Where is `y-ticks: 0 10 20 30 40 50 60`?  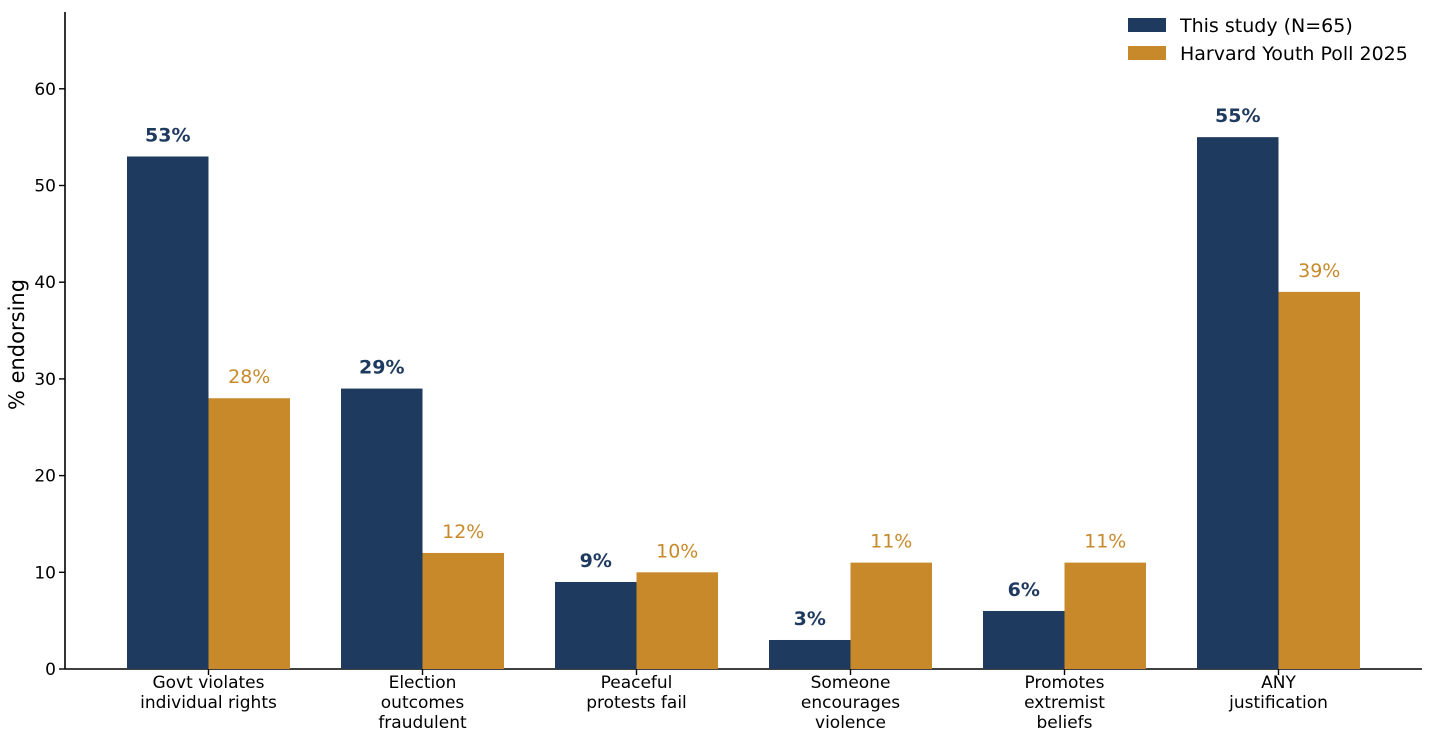 y-ticks: 0 10 20 30 40 50 60 is located at coordinates (49, 380).